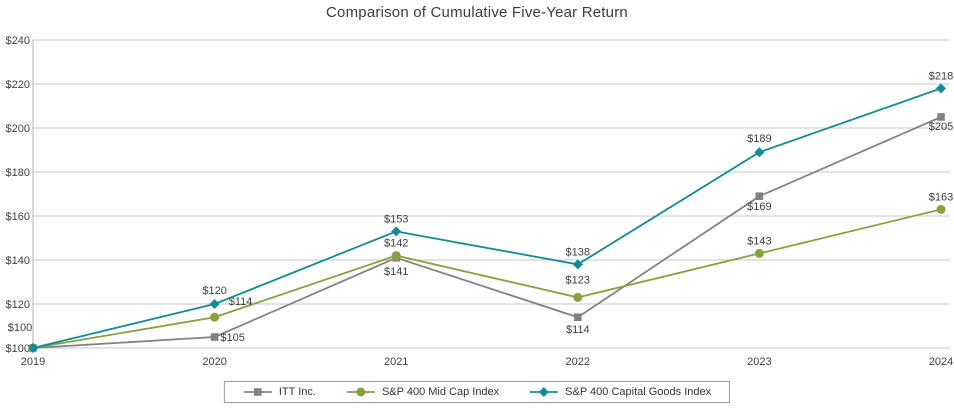 The width and height of the screenshot is (954, 410). I want to click on data-label: $100, so click(20, 328).